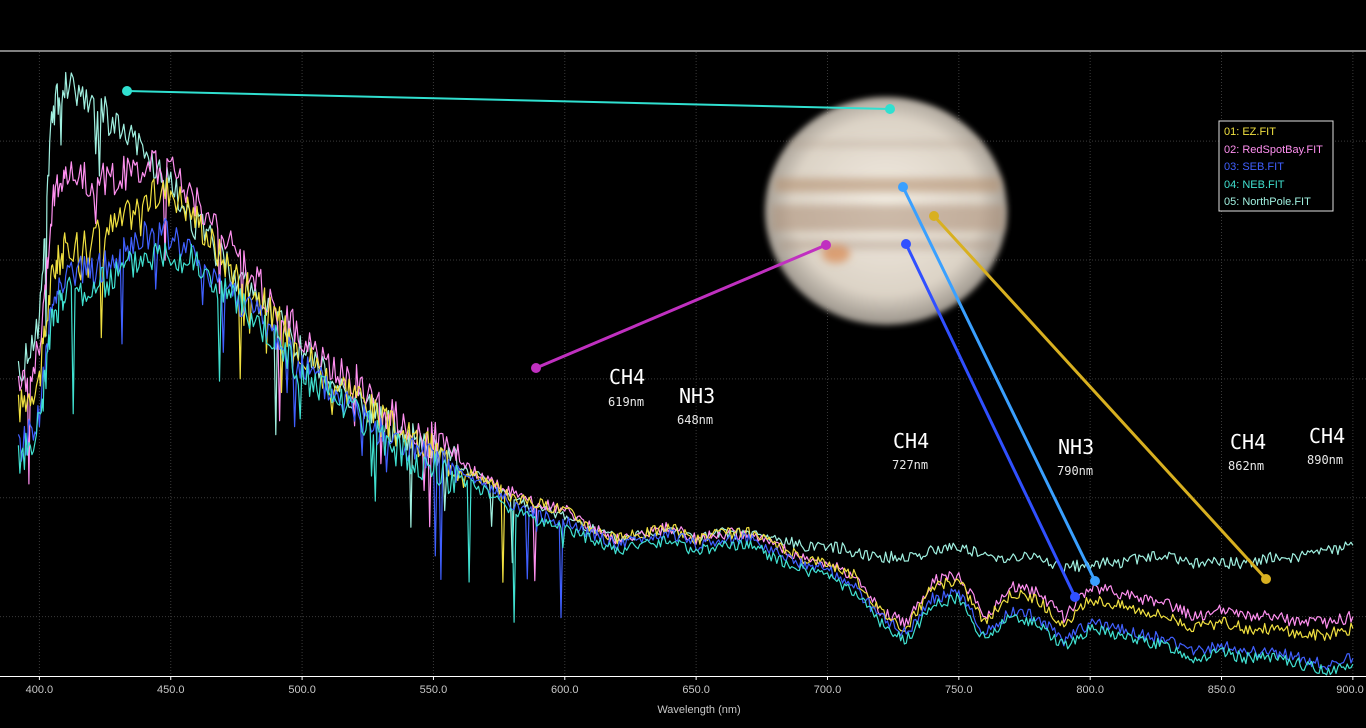 The width and height of the screenshot is (1366, 728). I want to click on x-axis-label: Wavelength (nm), so click(698, 710).